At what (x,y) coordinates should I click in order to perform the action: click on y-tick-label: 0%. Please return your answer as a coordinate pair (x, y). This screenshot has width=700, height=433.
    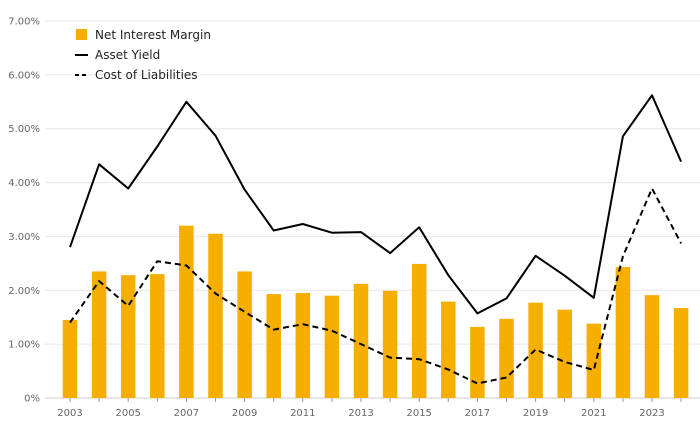
    Looking at the image, I should click on (32, 399).